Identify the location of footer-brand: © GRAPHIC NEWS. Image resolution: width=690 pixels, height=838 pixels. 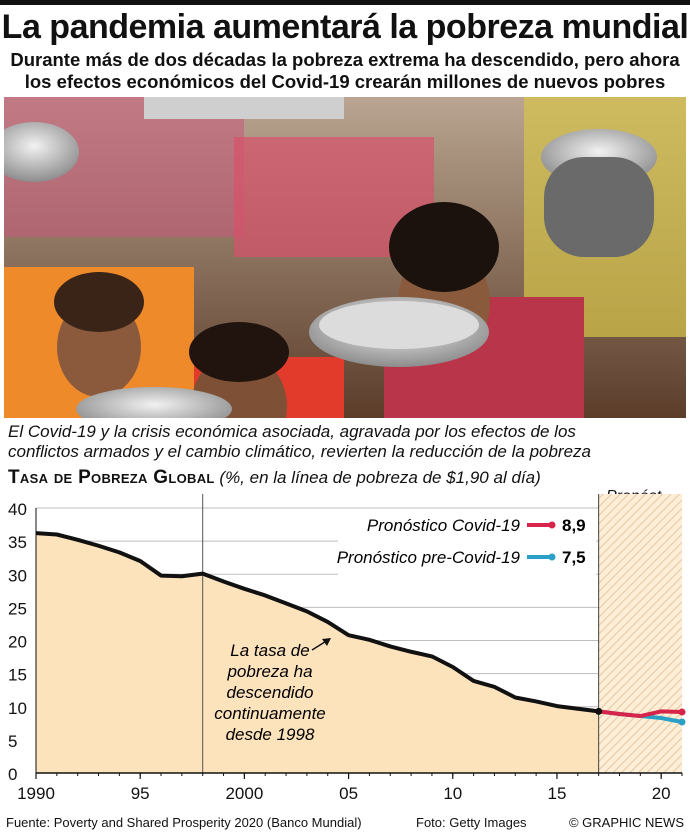
(626, 822).